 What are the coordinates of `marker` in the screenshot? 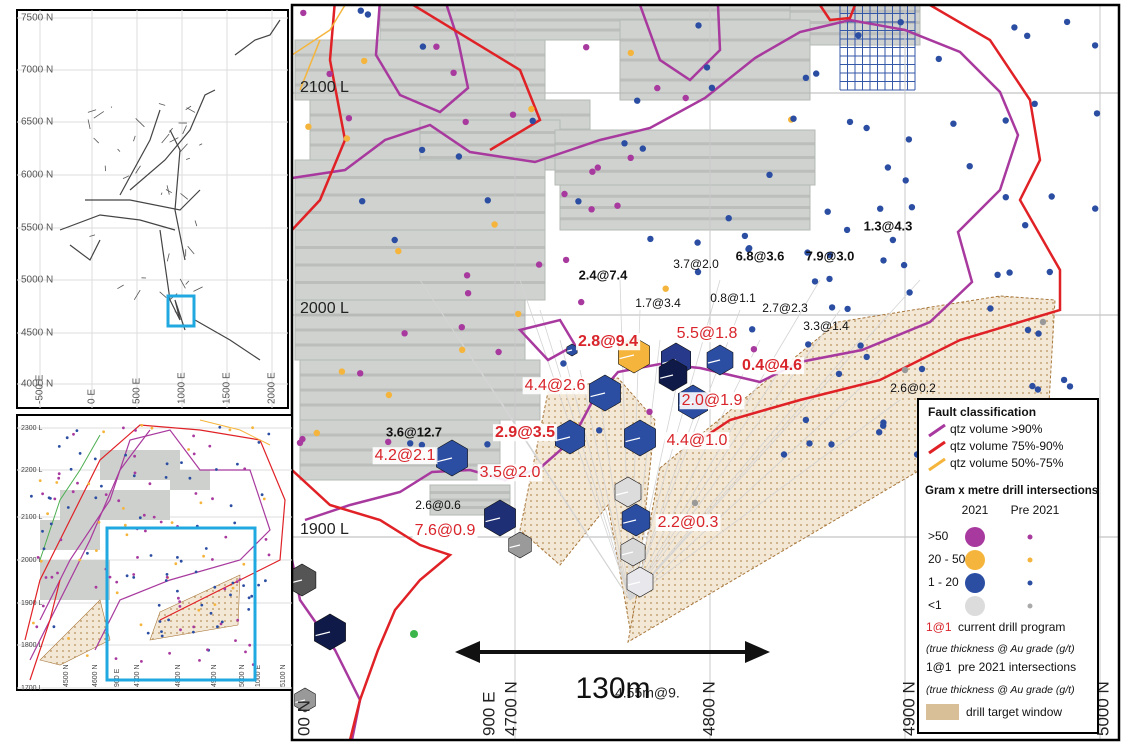 It's located at (414, 634).